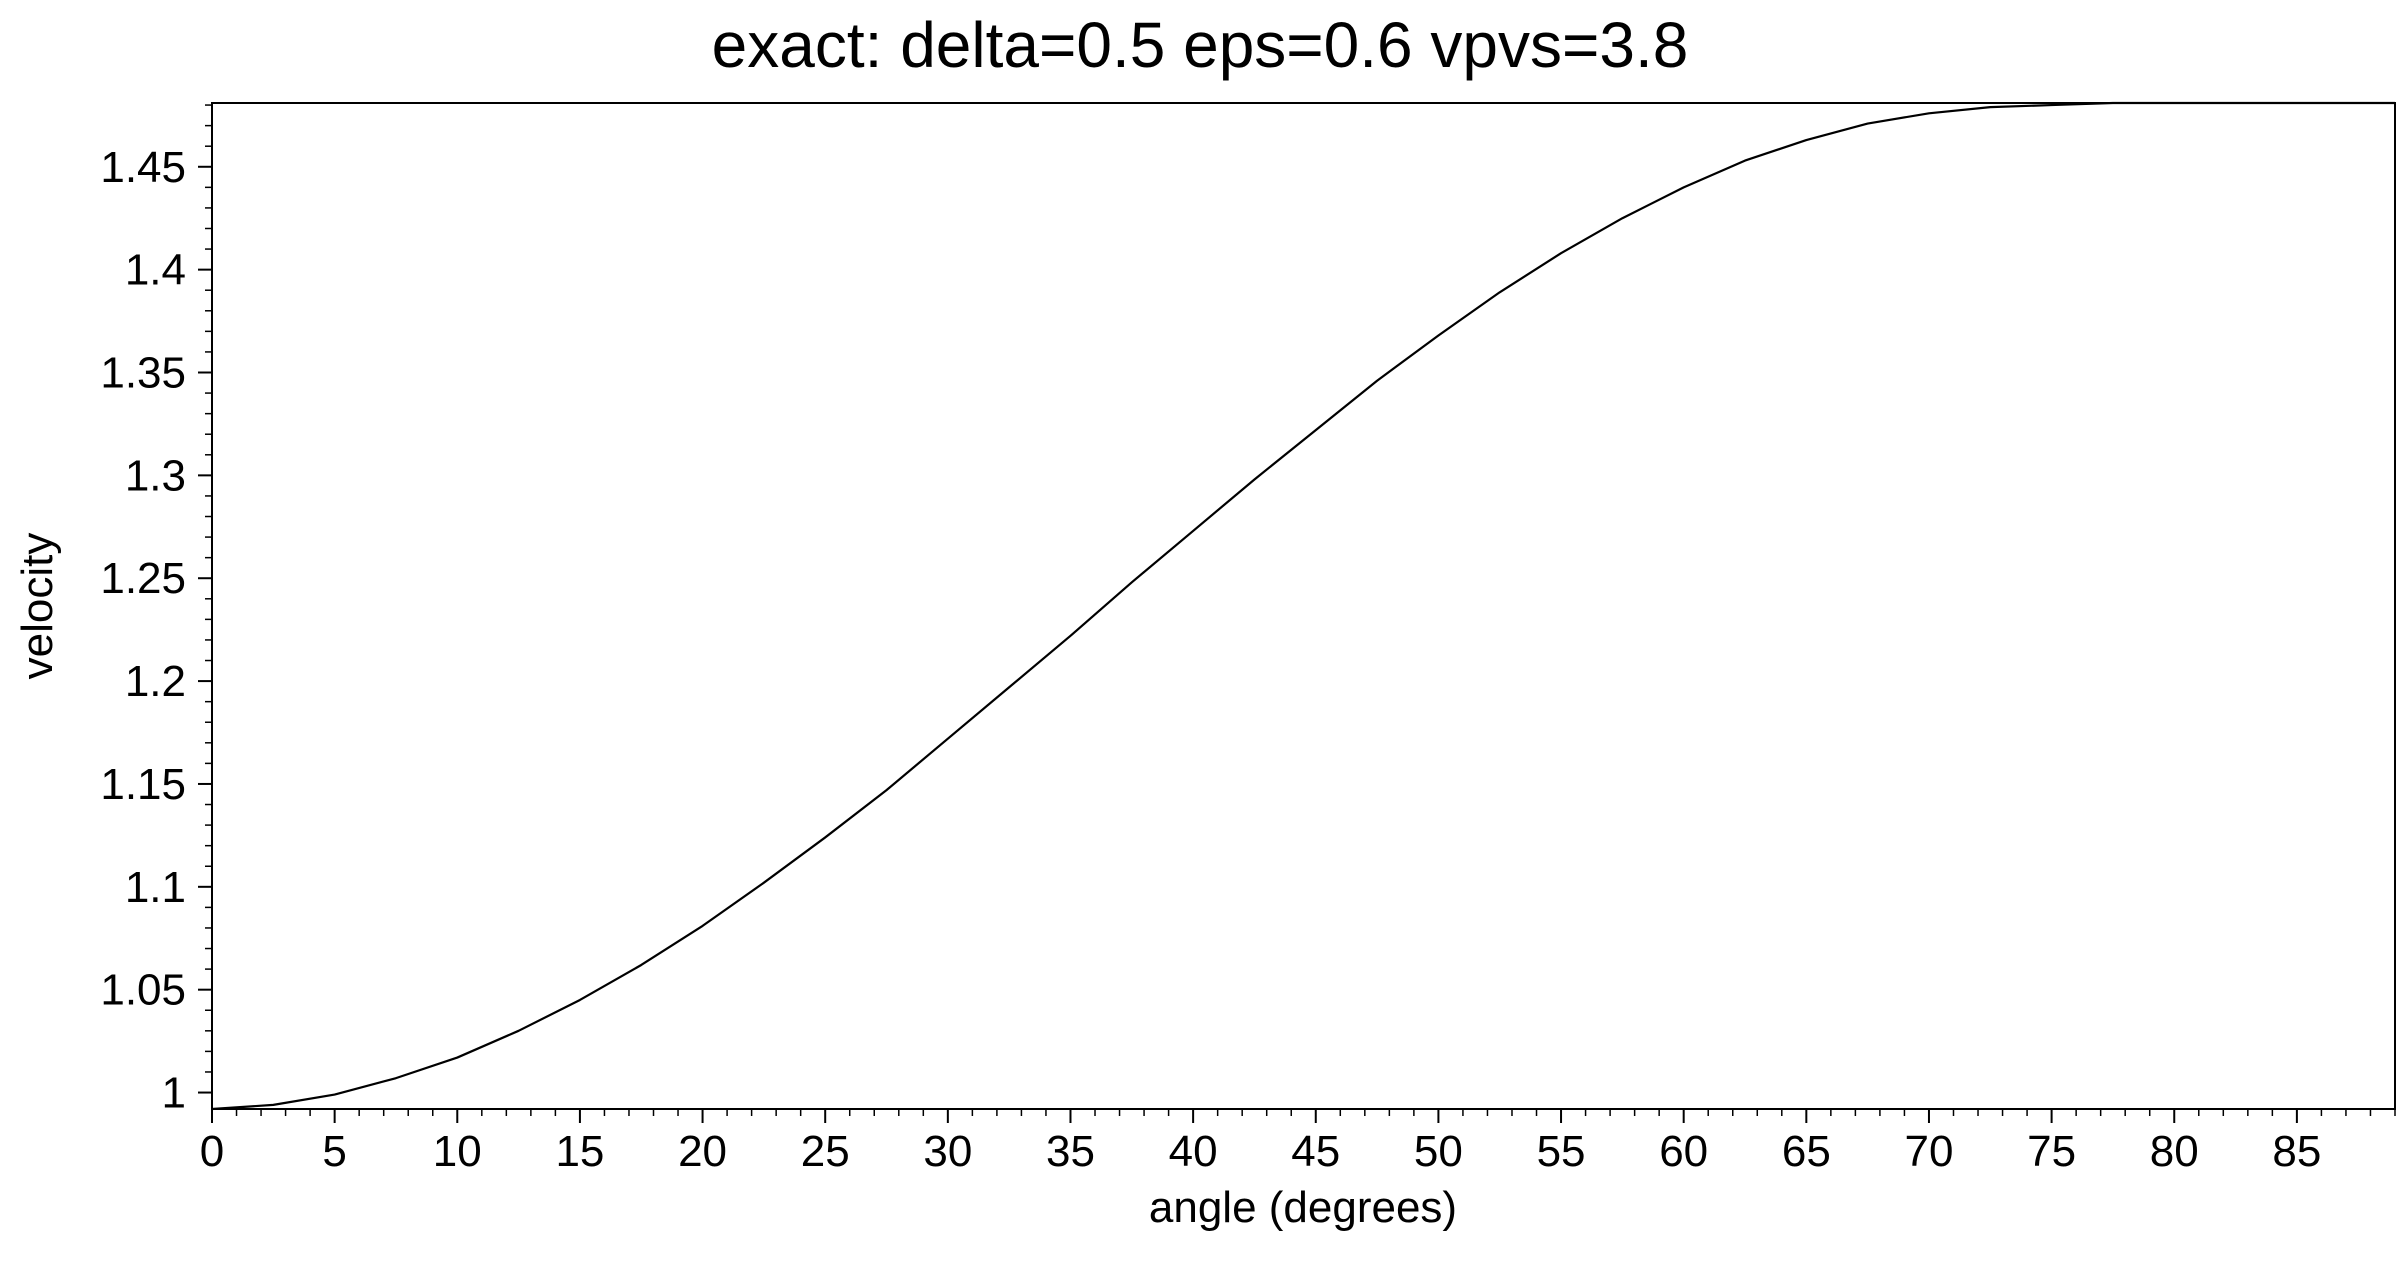  What do you see at coordinates (143, 990) in the screenshot?
I see `y-tick-label: 1.05` at bounding box center [143, 990].